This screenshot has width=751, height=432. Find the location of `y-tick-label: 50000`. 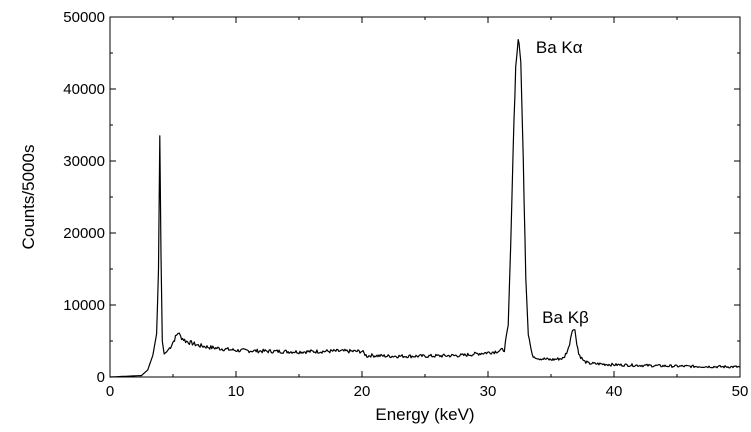

y-tick-label: 50000 is located at coordinates (84, 17).